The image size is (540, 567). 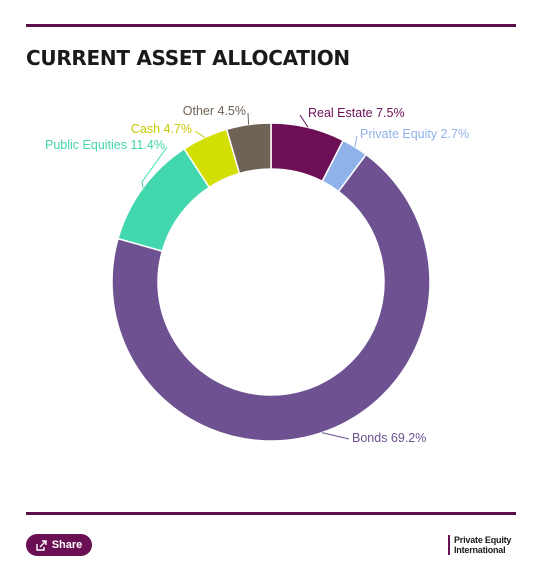 What do you see at coordinates (105, 145) in the screenshot?
I see `data-label: Public Equities 11.4%` at bounding box center [105, 145].